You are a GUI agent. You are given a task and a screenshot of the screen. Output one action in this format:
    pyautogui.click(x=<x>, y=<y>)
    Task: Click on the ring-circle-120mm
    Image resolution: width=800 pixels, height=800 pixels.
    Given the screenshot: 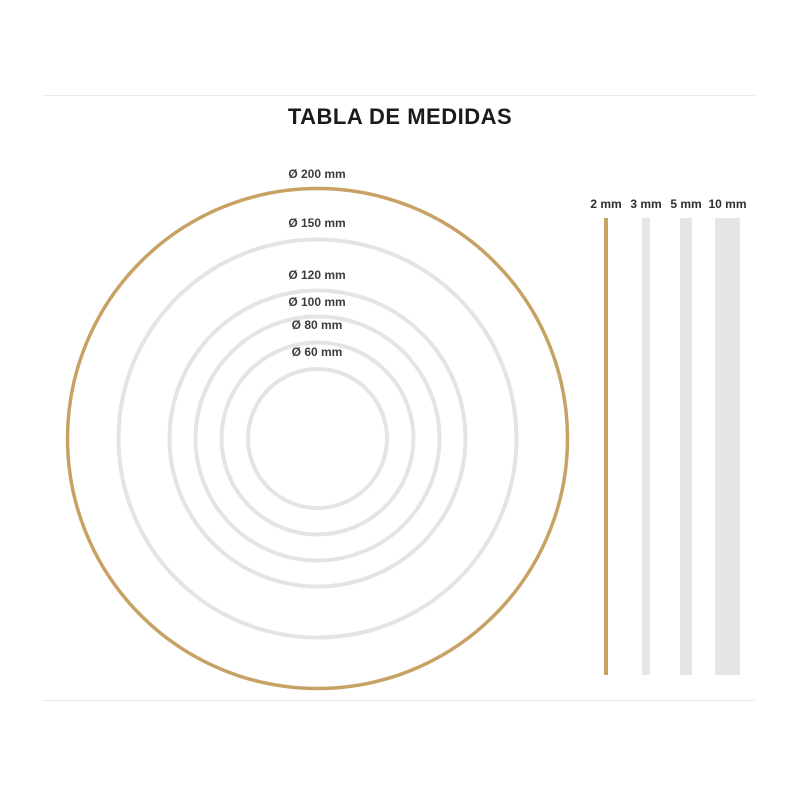 What is the action you would take?
    pyautogui.click(x=317, y=438)
    